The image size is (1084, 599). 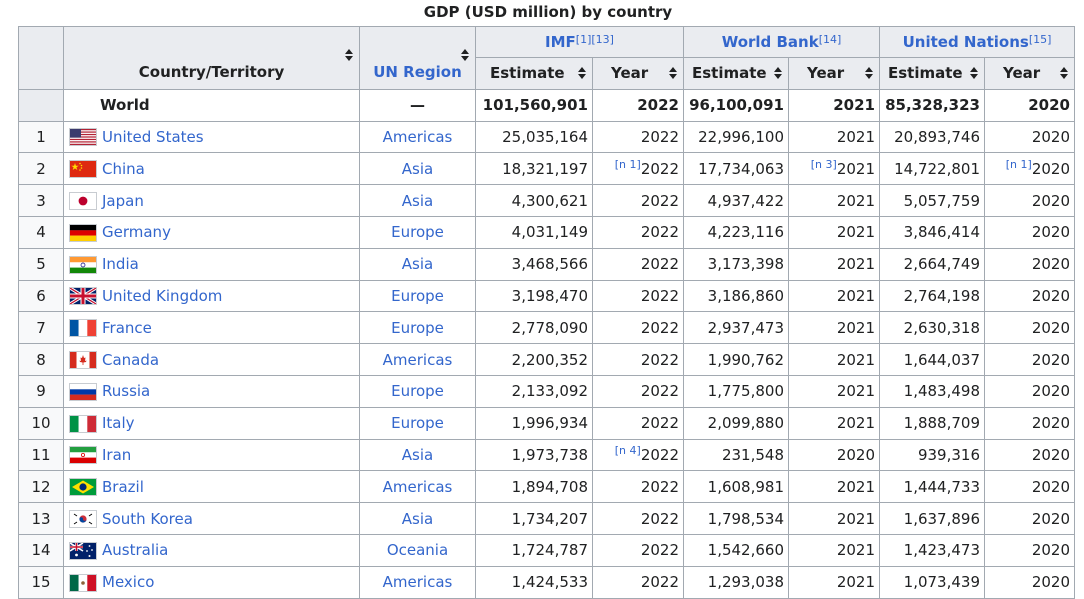 I want to click on region-cell: Asia, so click(x=417, y=455).